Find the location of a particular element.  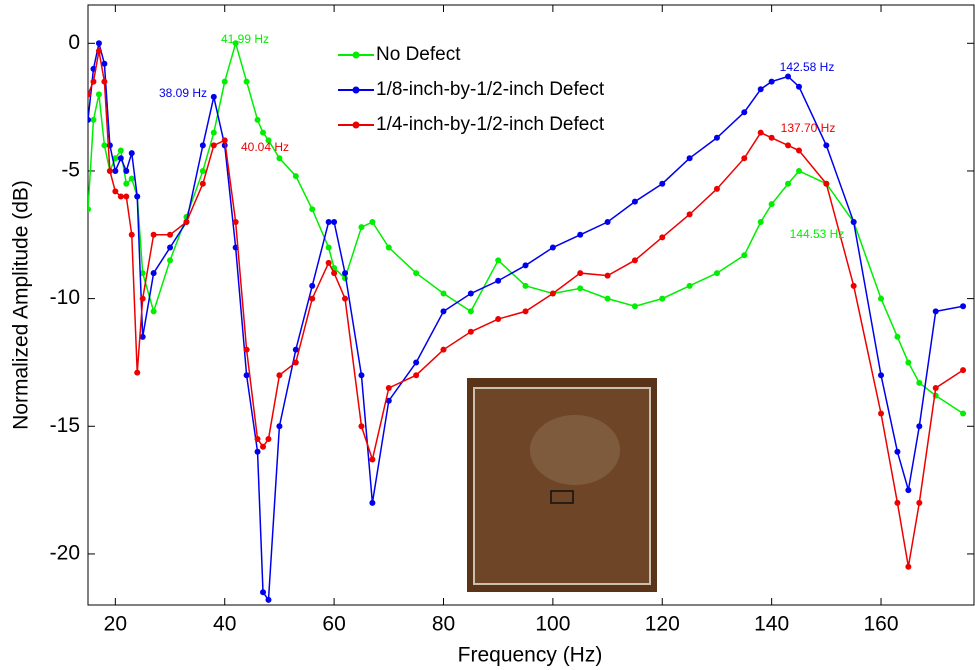

annotation: 137.70 Hz is located at coordinates (808, 128).